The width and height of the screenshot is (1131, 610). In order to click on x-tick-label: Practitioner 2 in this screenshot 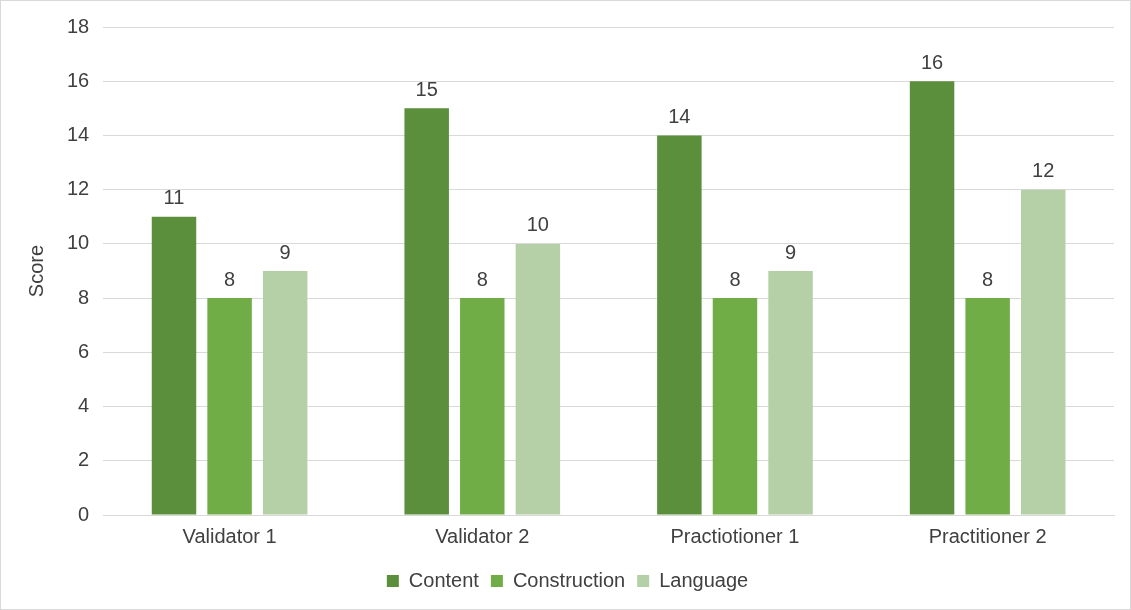, I will do `click(987, 535)`.